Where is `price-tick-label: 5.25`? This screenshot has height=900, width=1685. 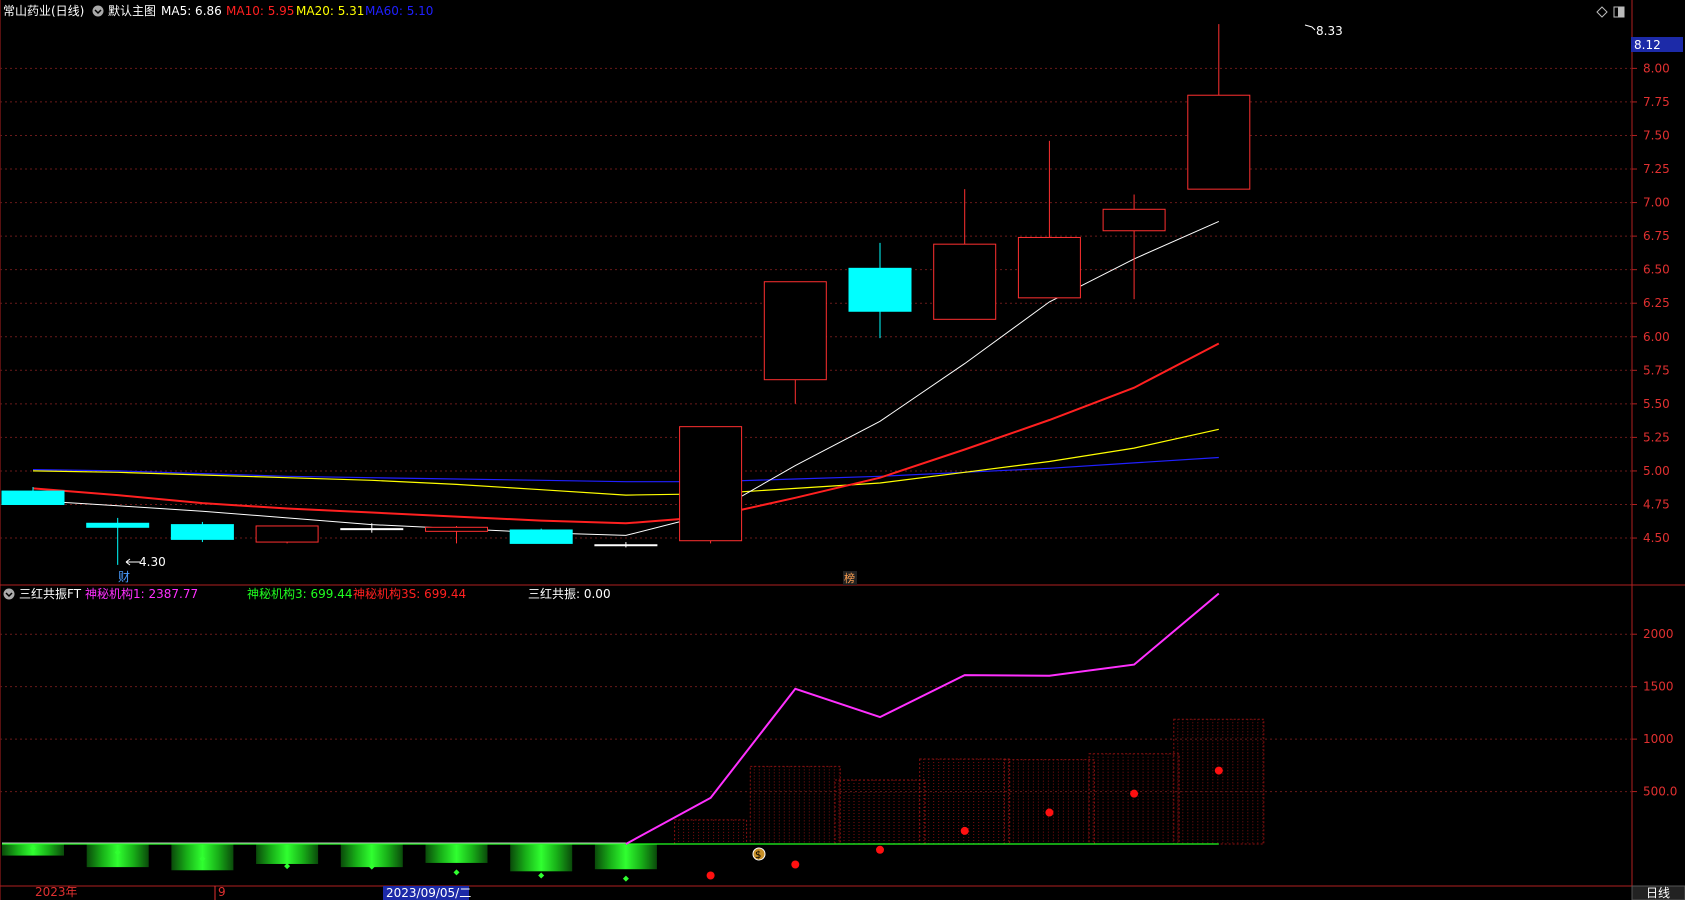 price-tick-label: 5.25 is located at coordinates (1656, 437).